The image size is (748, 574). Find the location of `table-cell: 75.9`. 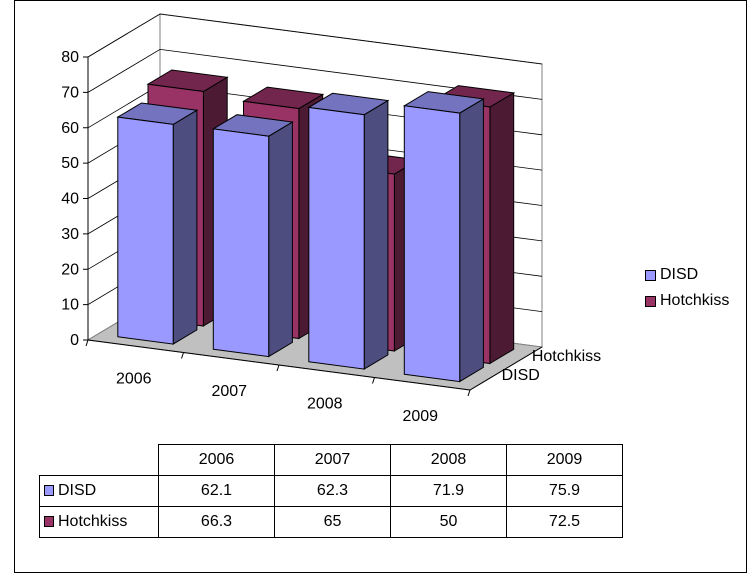

table-cell: 75.9 is located at coordinates (564, 491).